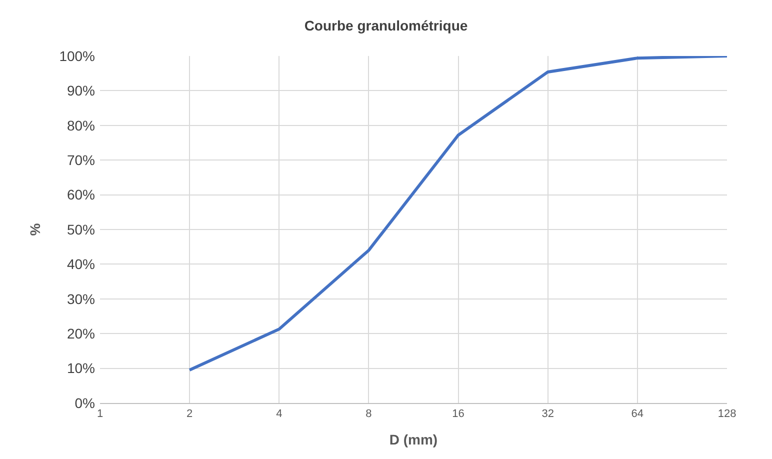  Describe the element at coordinates (458, 414) in the screenshot. I see `x-tick-label: 16` at that location.